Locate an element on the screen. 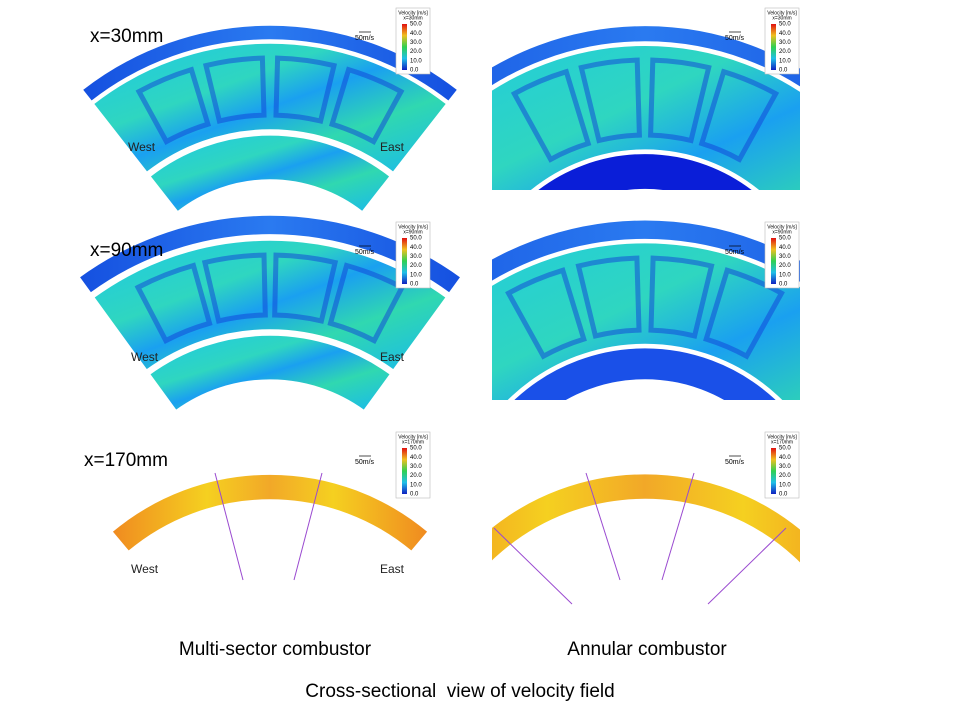  column-caption: Annular combustor is located at coordinates (647, 649).